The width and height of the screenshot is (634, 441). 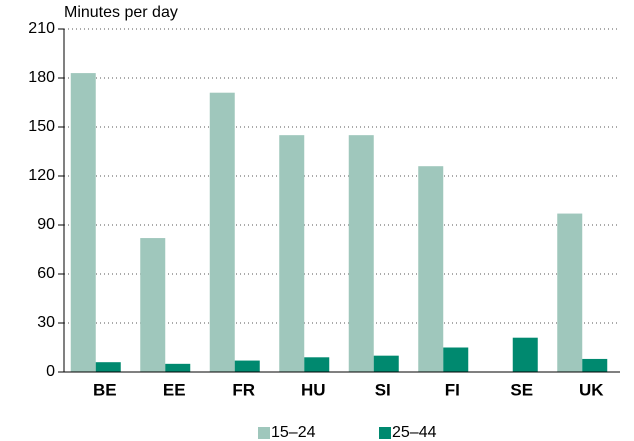 I want to click on y-tick-label: 150, so click(x=41, y=126).